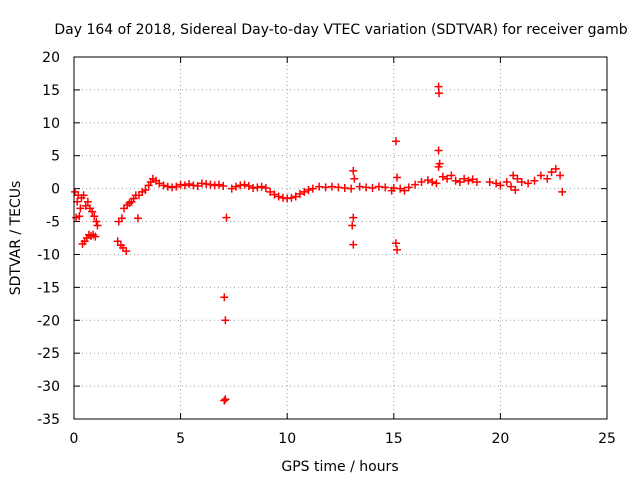 Image resolution: width=640 pixels, height=480 pixels. I want to click on y-tick-label: -30, so click(48, 387).